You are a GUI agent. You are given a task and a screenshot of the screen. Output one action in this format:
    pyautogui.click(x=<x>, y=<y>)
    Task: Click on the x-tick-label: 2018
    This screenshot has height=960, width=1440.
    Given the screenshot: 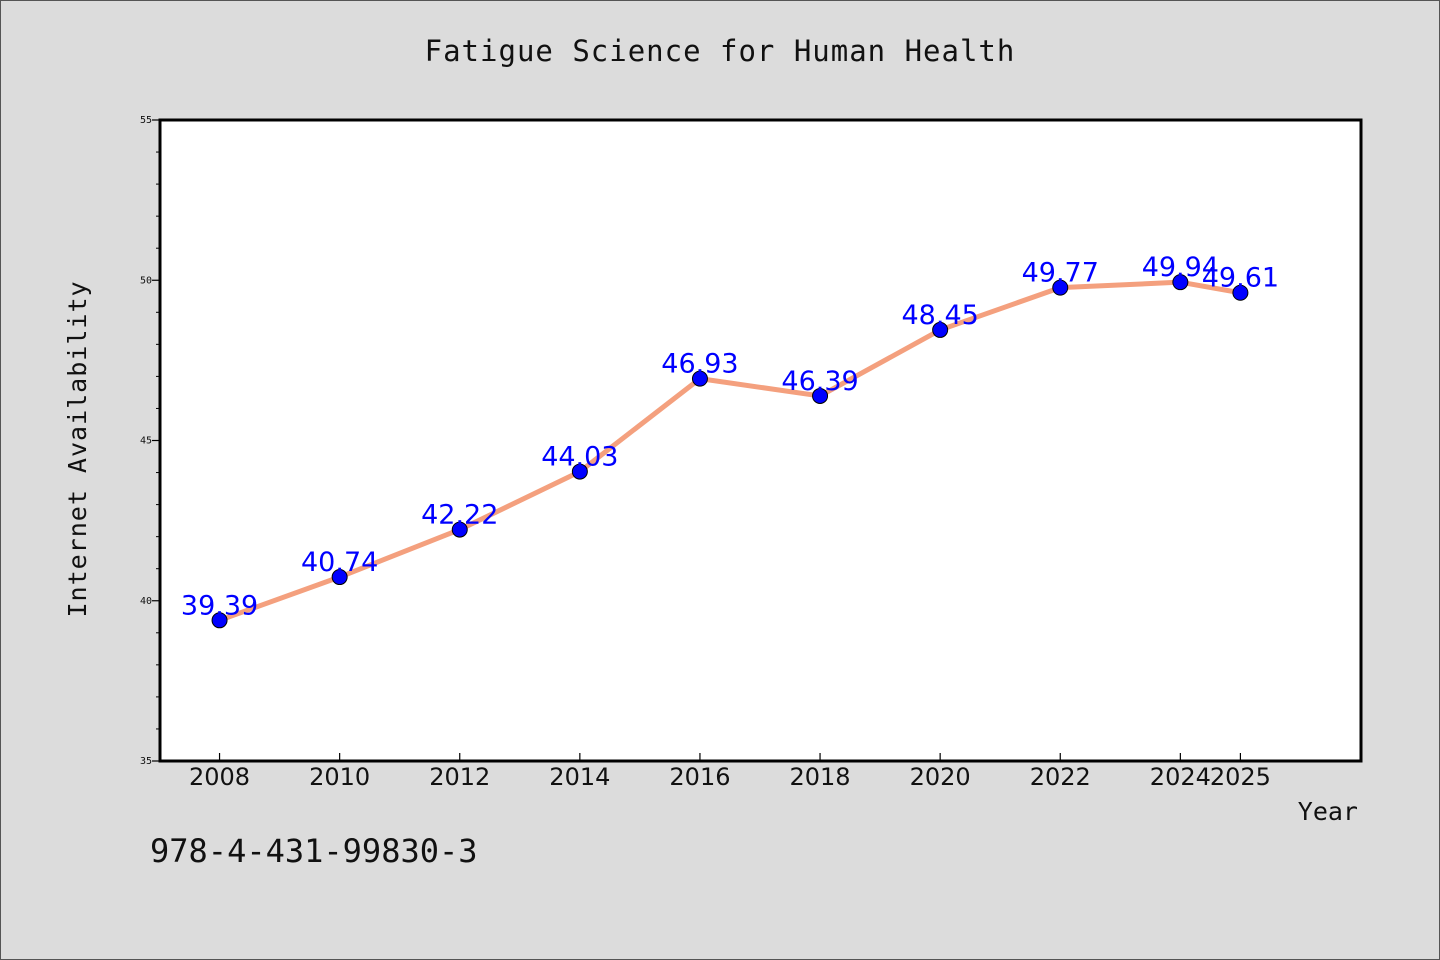 What is the action you would take?
    pyautogui.click(x=820, y=777)
    